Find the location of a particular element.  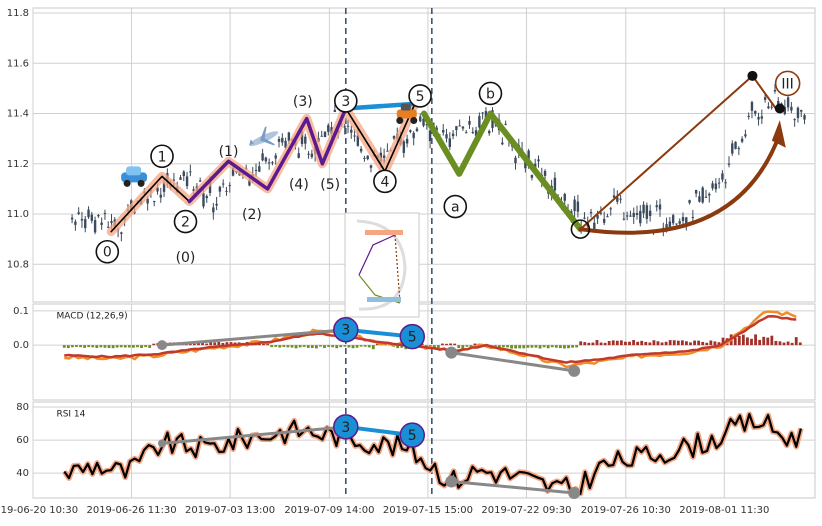

scooter-icon is located at coordinates (407, 114).